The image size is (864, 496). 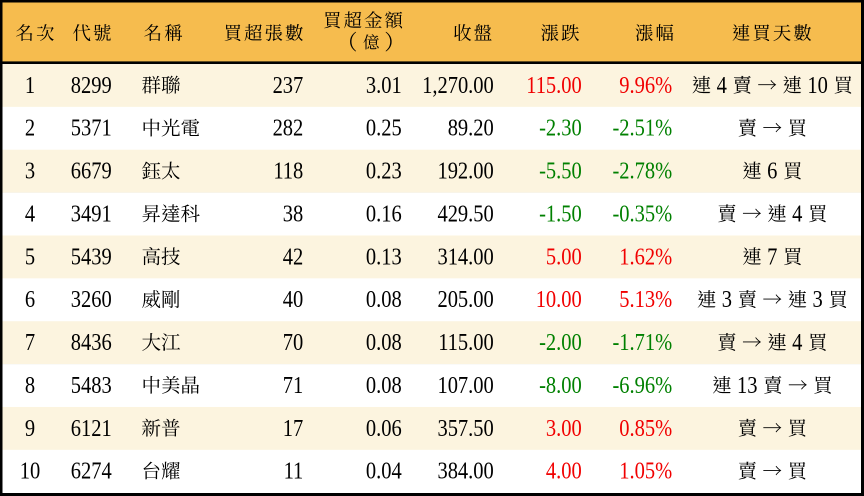 What do you see at coordinates (91, 341) in the screenshot?
I see `svg-text: 8436` at bounding box center [91, 341].